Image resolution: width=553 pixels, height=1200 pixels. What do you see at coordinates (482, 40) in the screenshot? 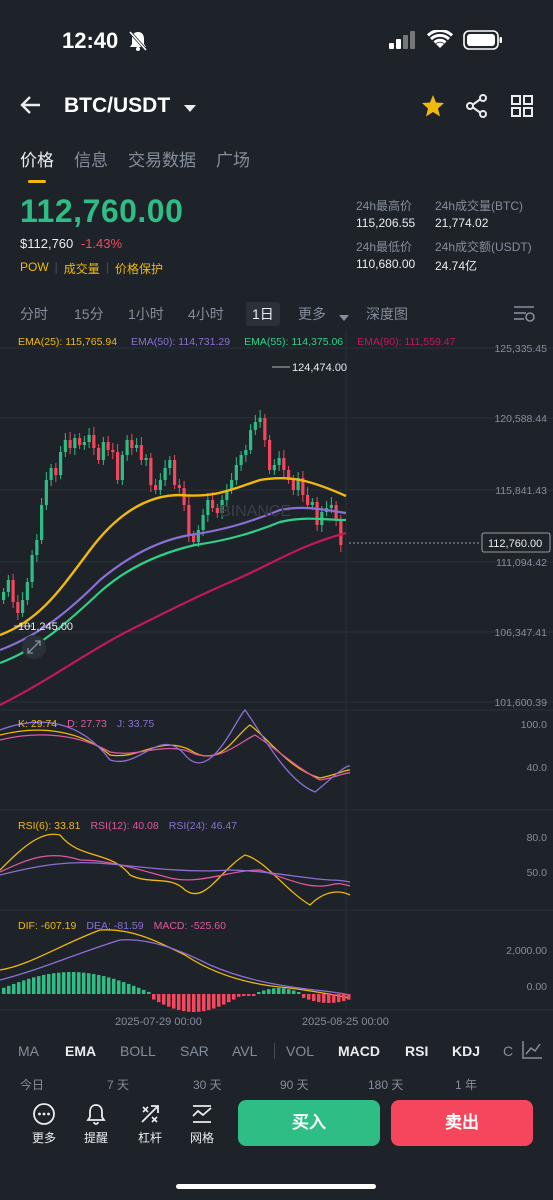
I see `battery-icon` at bounding box center [482, 40].